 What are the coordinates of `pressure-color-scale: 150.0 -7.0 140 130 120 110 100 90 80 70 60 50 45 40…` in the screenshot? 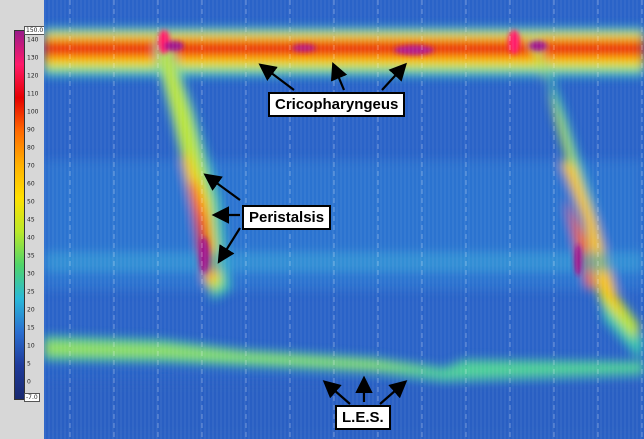 It's located at (23, 219).